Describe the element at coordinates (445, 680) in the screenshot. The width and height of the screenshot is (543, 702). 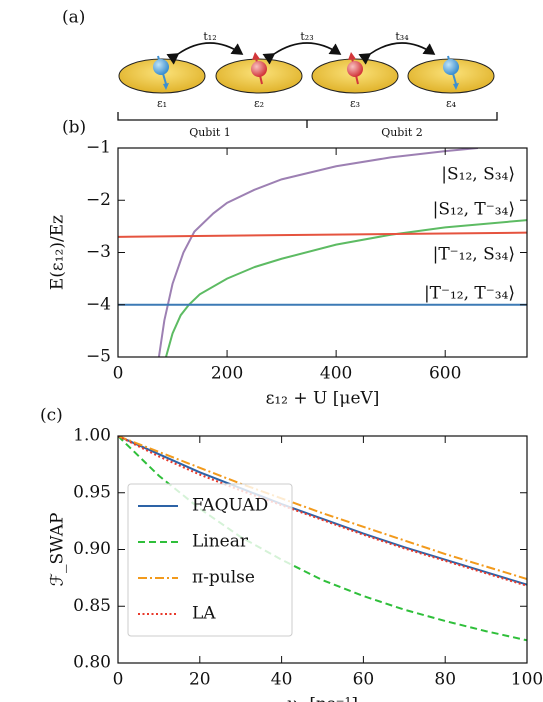
I see `x-tick-label: 80` at that location.